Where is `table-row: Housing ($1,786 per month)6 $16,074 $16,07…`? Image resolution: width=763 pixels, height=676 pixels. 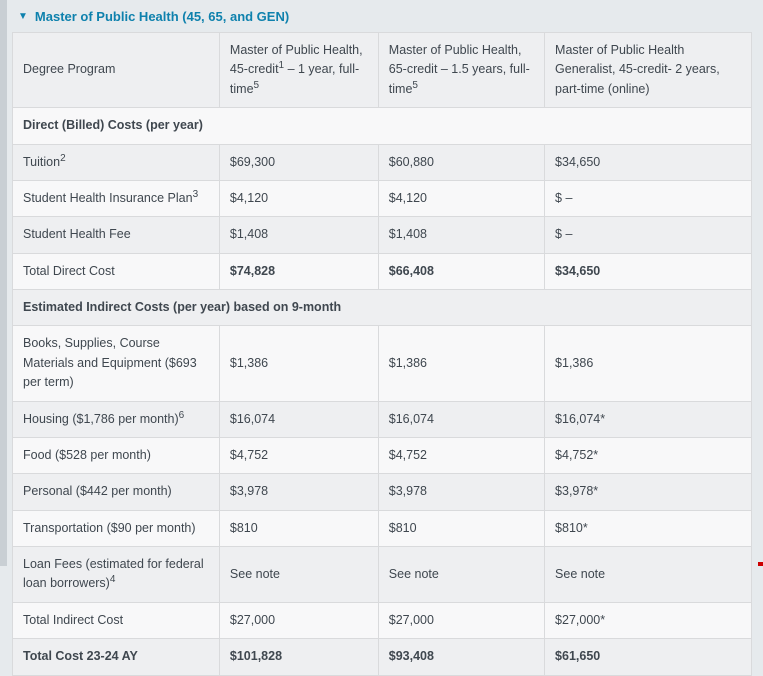
table-row: Housing ($1,786 per month)6 $16,074 $16,07… is located at coordinates (382, 419).